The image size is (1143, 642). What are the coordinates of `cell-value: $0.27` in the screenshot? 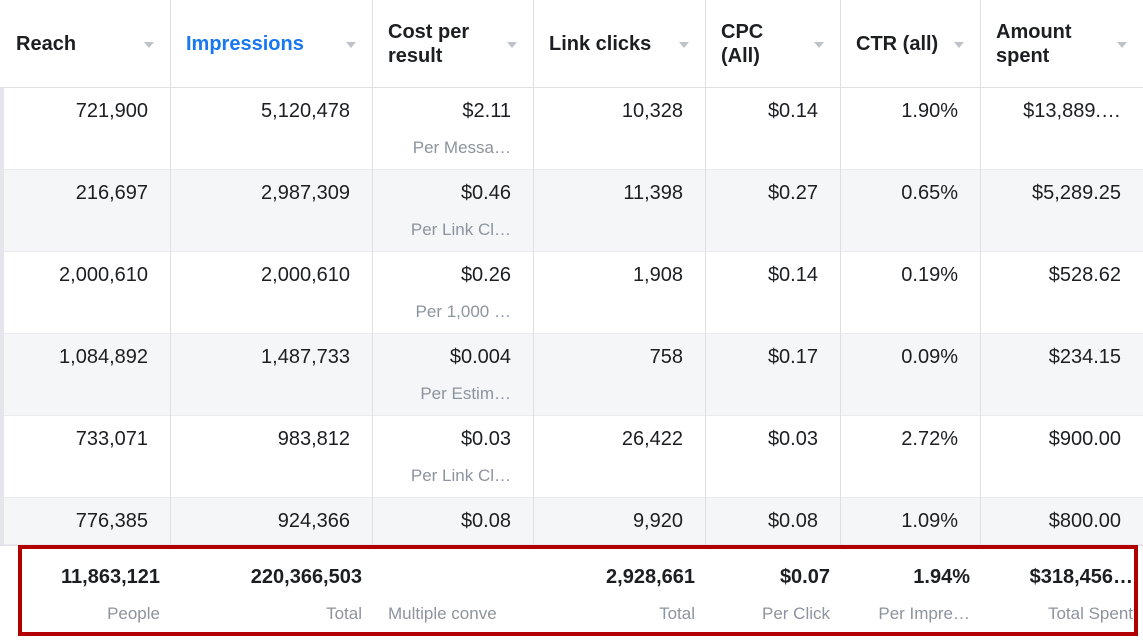 It's located at (792, 193).